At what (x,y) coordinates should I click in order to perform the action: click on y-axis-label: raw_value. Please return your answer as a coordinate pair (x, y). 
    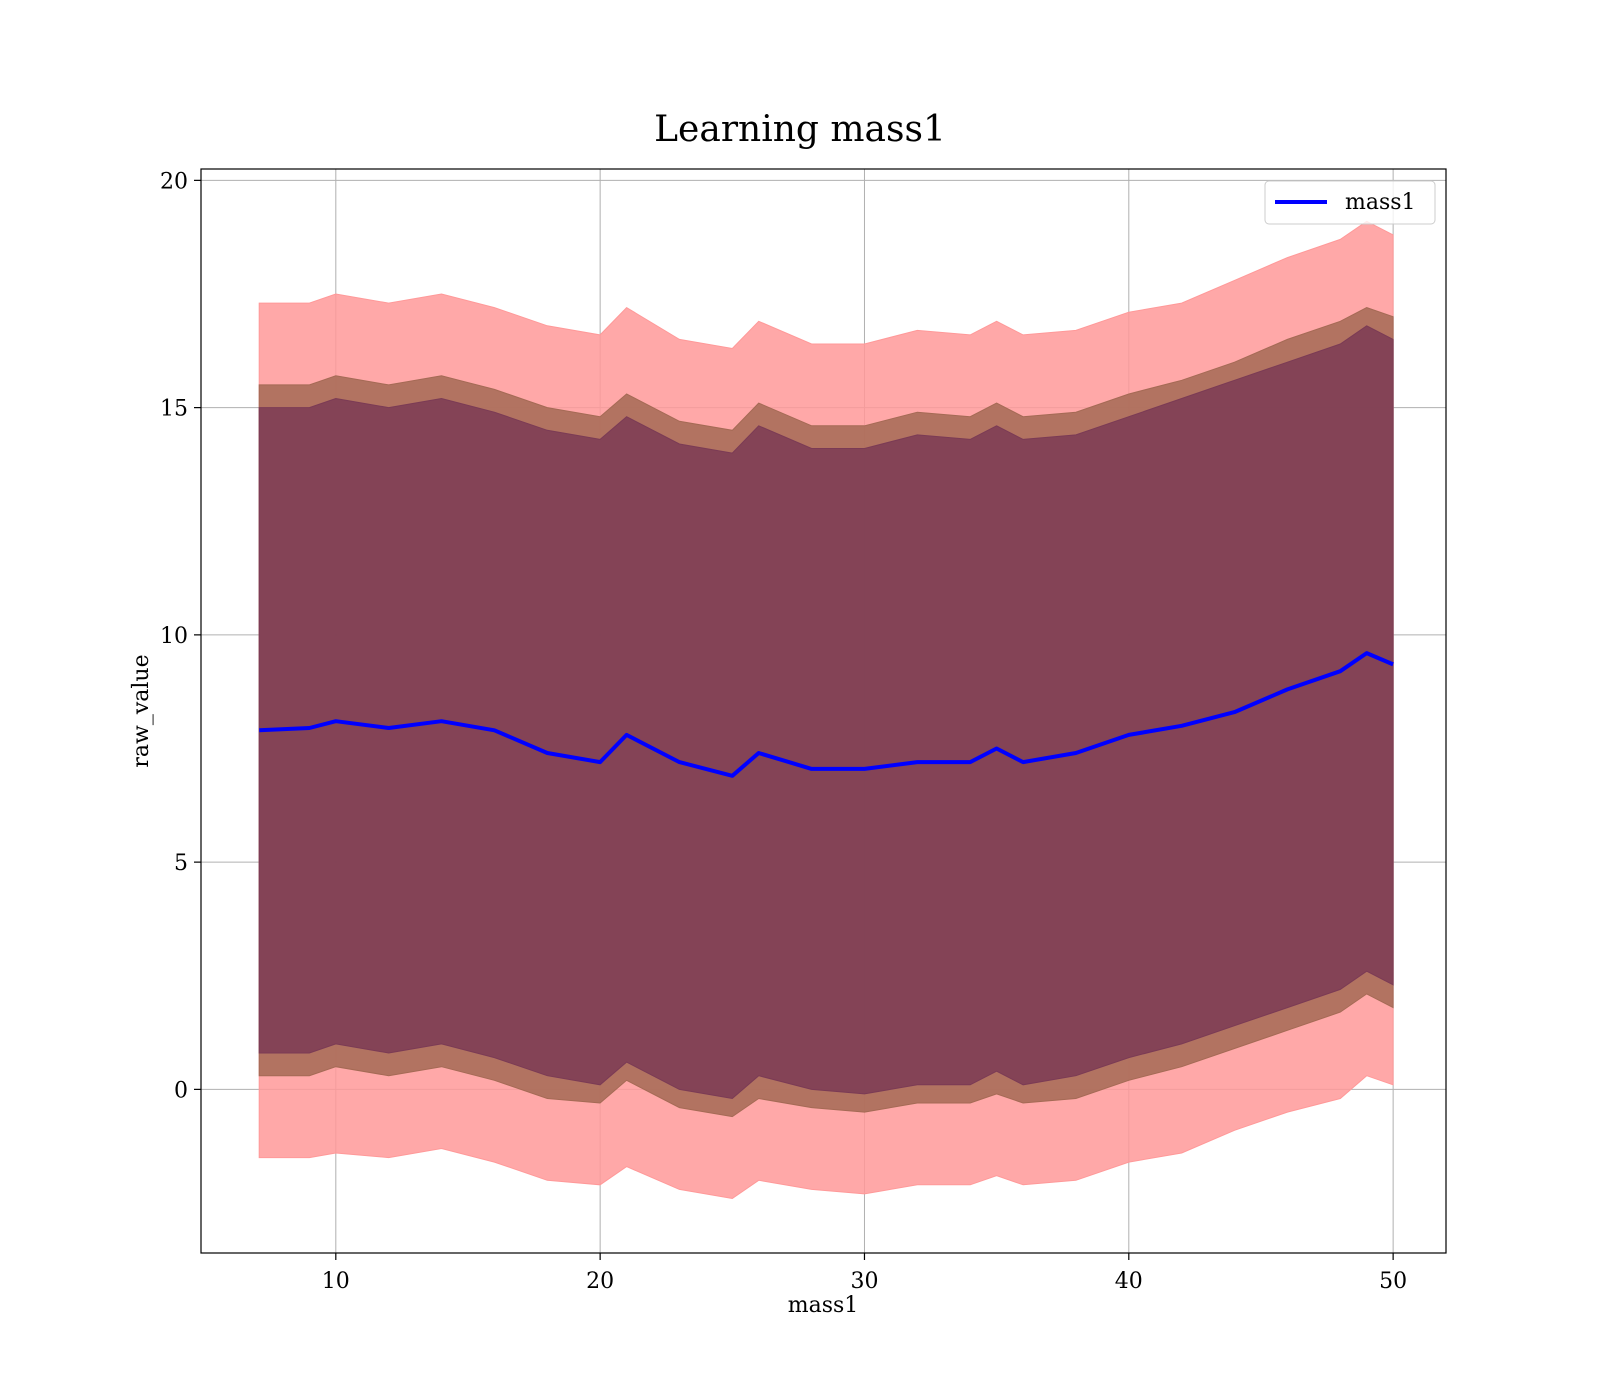
    Looking at the image, I should click on (141, 710).